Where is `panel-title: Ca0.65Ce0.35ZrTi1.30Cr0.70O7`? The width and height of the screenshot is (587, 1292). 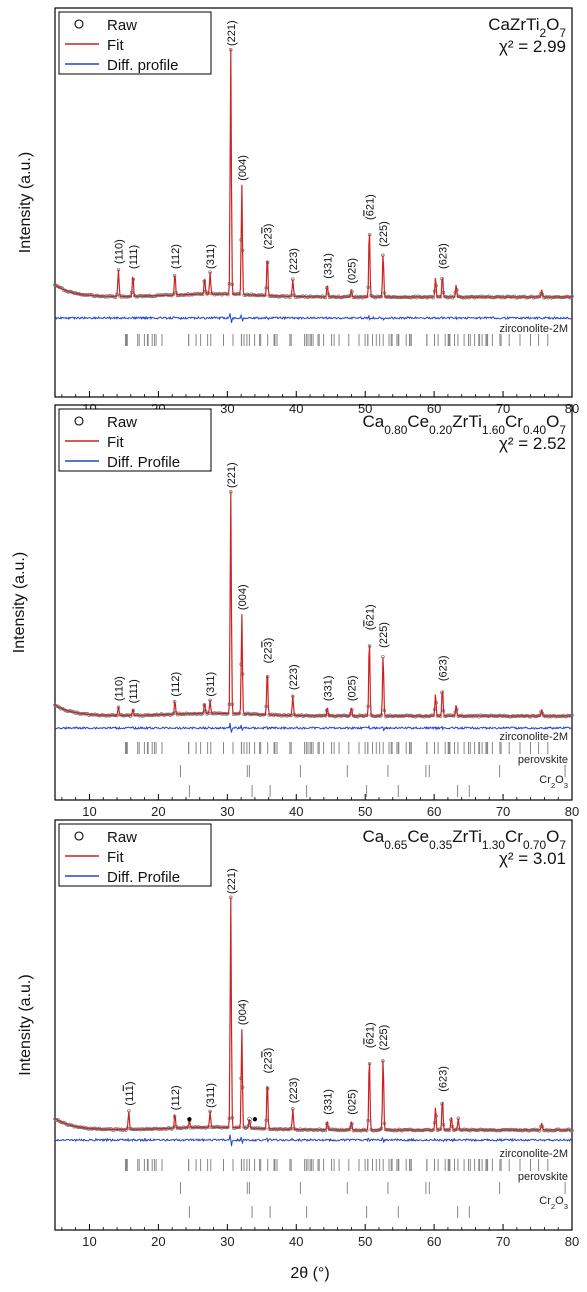
panel-title: Ca0.65Ce0.35ZrTi1.30Cr0.70O7 is located at coordinates (465, 839).